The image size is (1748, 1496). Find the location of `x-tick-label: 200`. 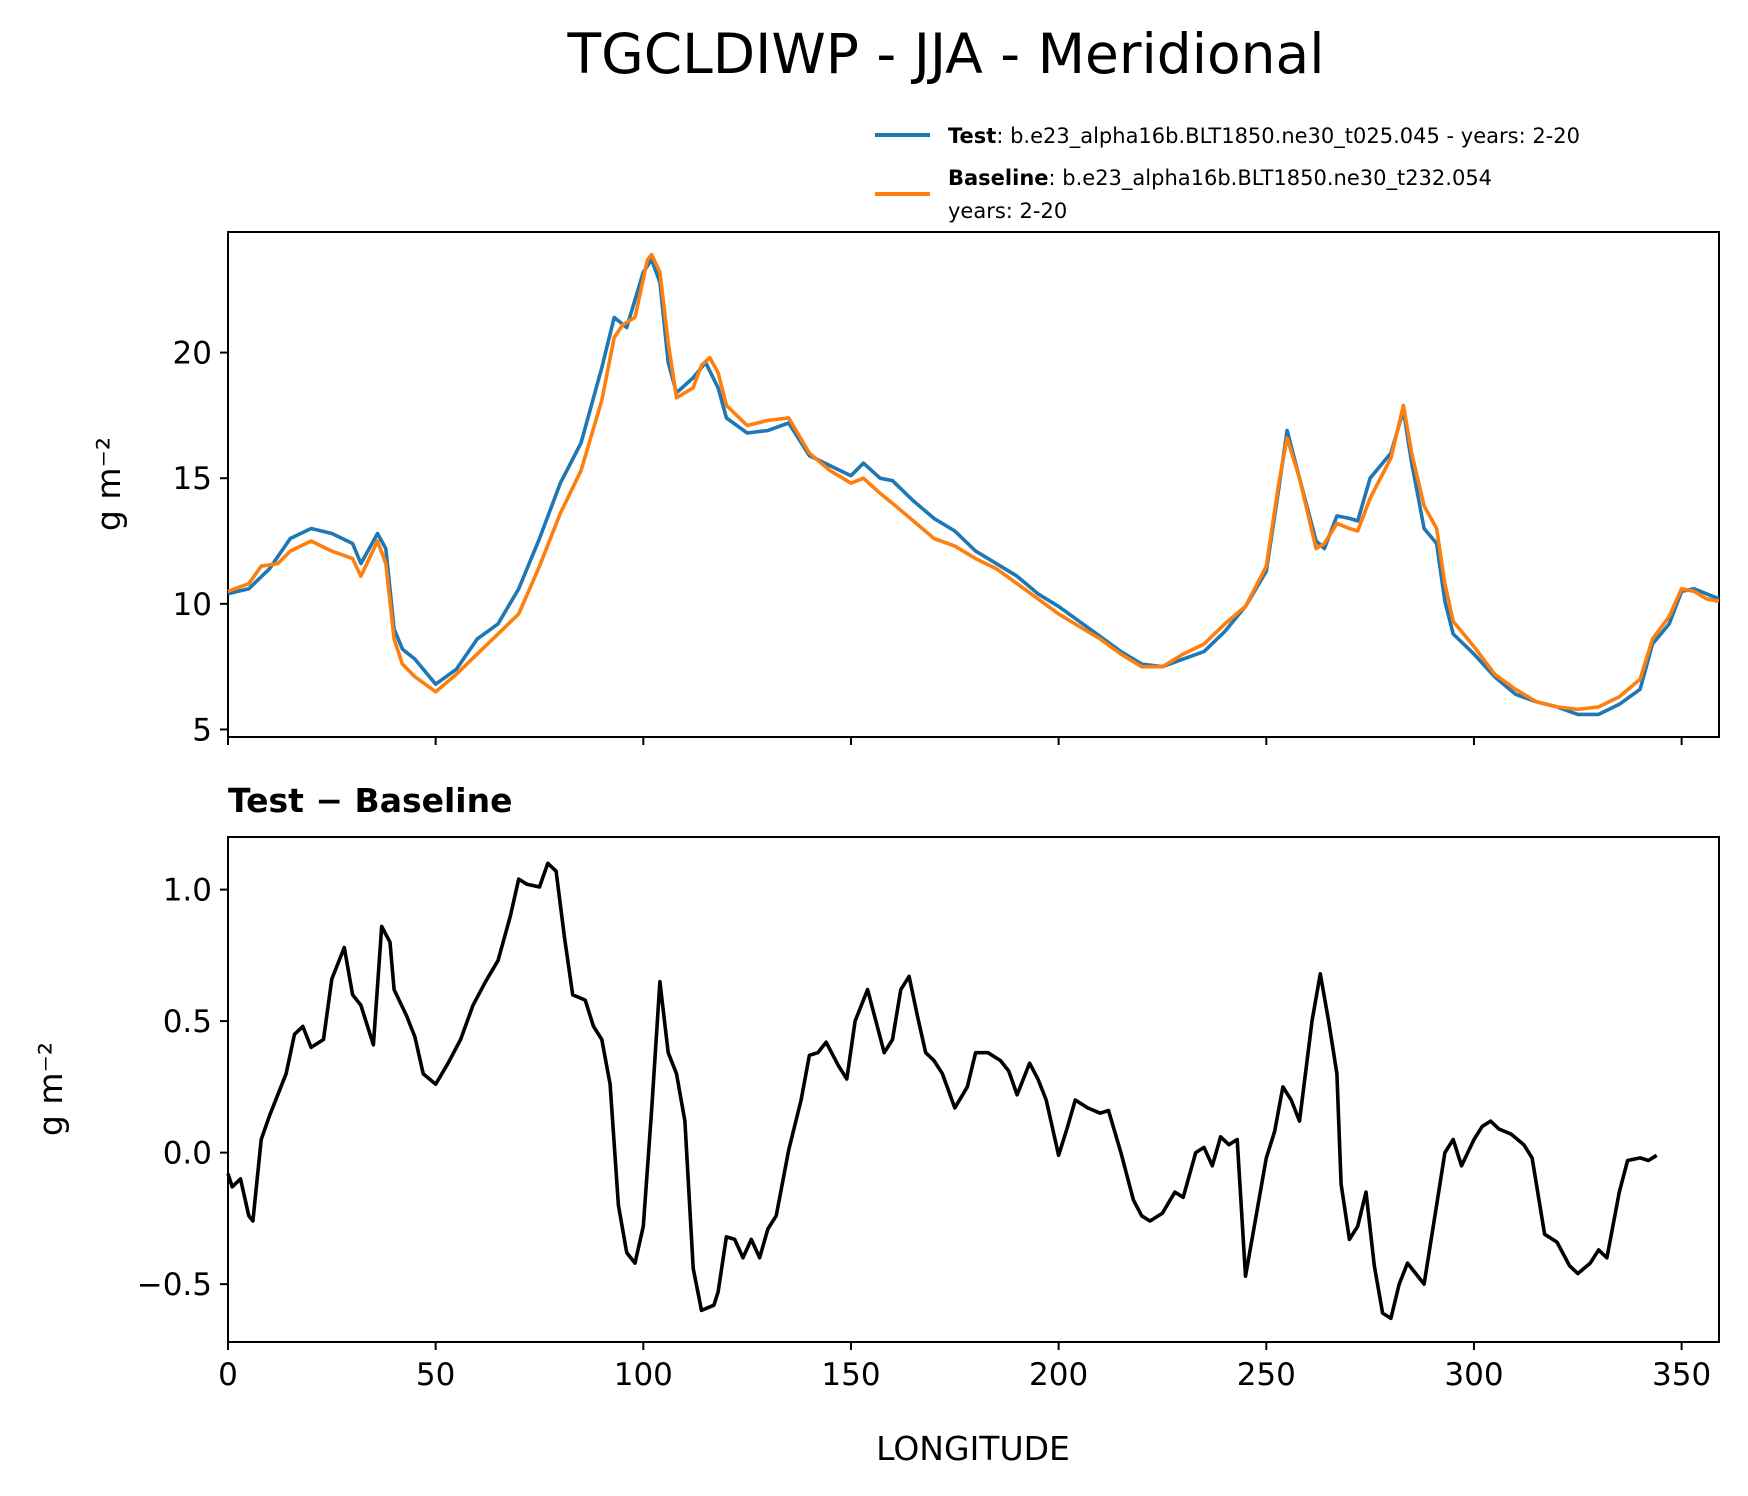

x-tick-label: 200 is located at coordinates (1058, 1375).